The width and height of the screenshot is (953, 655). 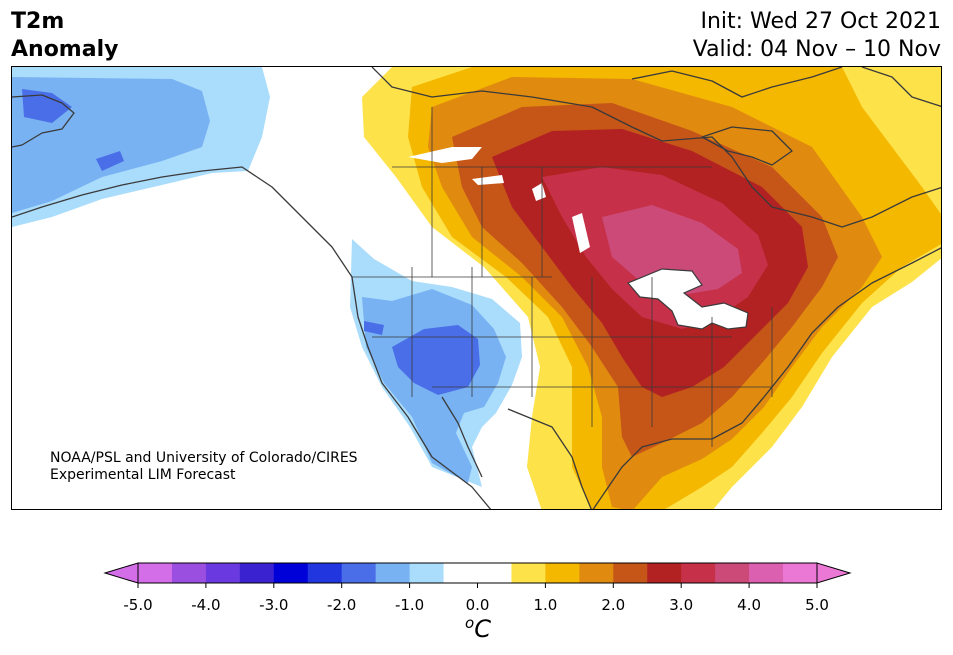 What do you see at coordinates (816, 49) in the screenshot?
I see `valid-range: Valid: 04 Nov – 10 Nov` at bounding box center [816, 49].